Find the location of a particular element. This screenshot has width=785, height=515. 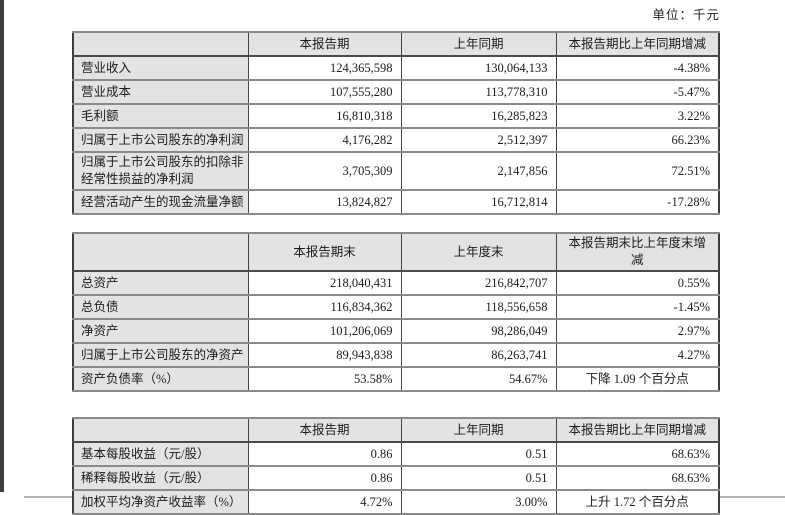

table-row: 总负债 116,834,362 118,556,658 -1.45% is located at coordinates (396, 307).